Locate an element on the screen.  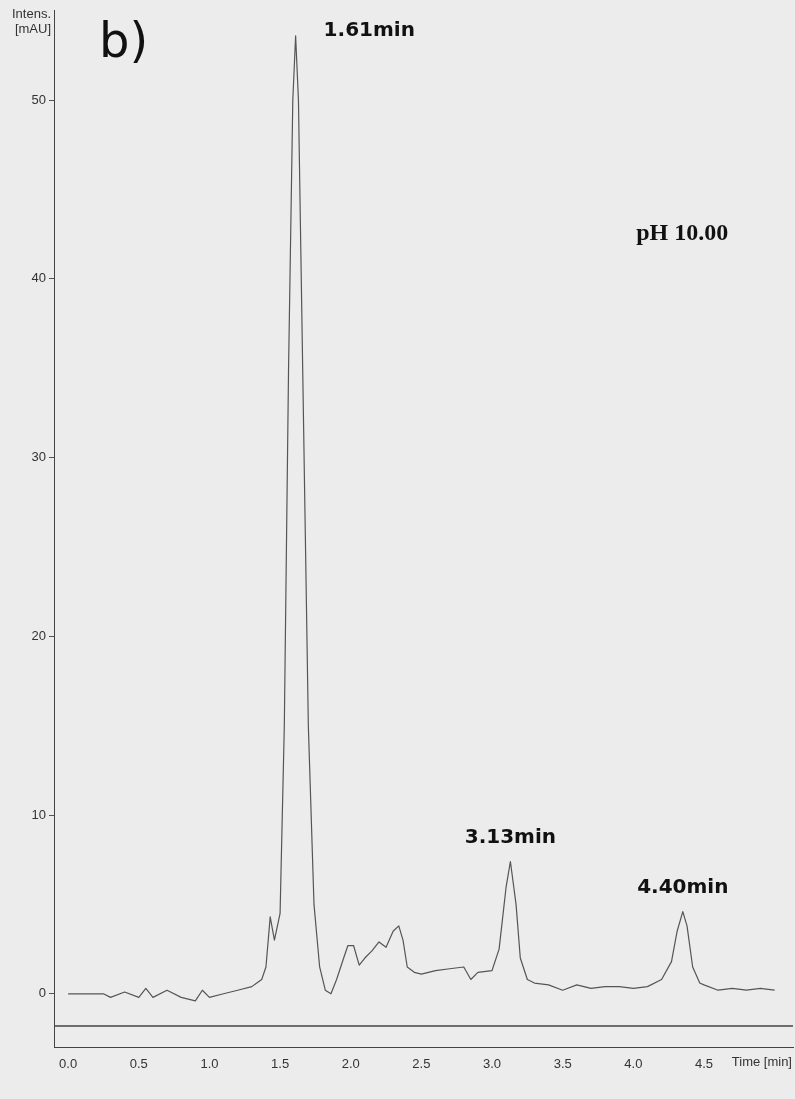
annotation: 4.40min is located at coordinates (683, 885).